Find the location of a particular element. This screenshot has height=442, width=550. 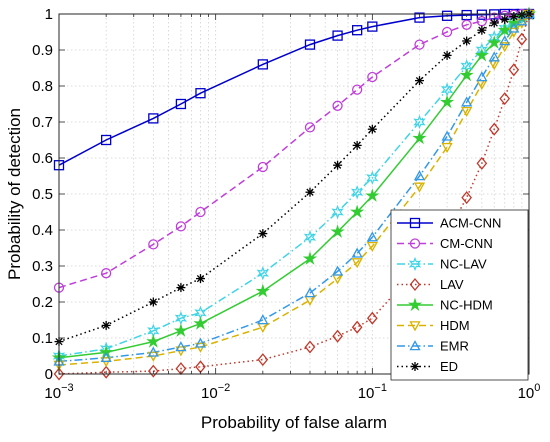

x-tick-label: 10⁻¹ is located at coordinates (372, 392).